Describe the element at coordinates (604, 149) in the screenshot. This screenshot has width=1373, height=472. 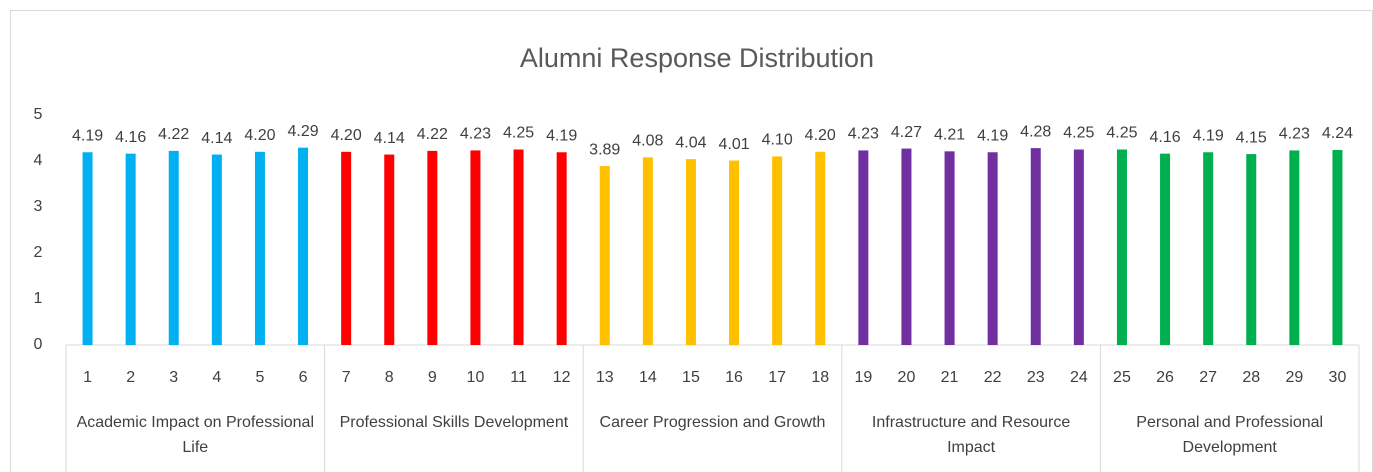
I see `data-label: 3.89` at that location.